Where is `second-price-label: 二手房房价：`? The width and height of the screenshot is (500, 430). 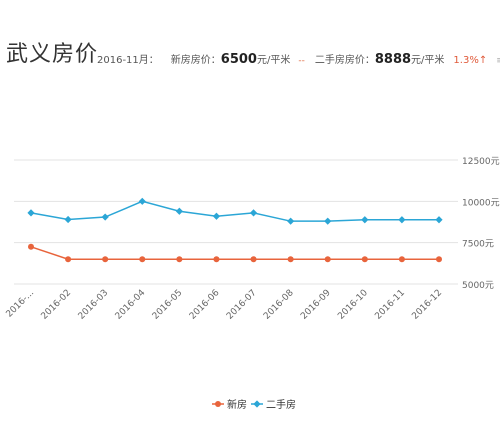
second-price-label: 二手房房价： is located at coordinates (344, 60).